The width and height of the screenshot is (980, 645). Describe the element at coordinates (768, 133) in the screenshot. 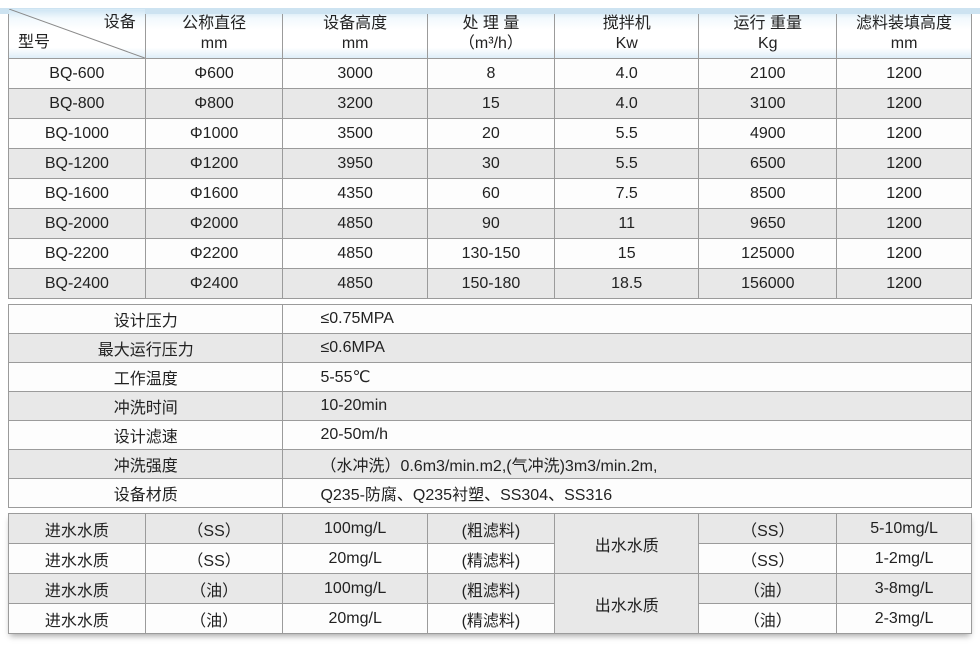

I see `spec-value-cell: 4900` at that location.